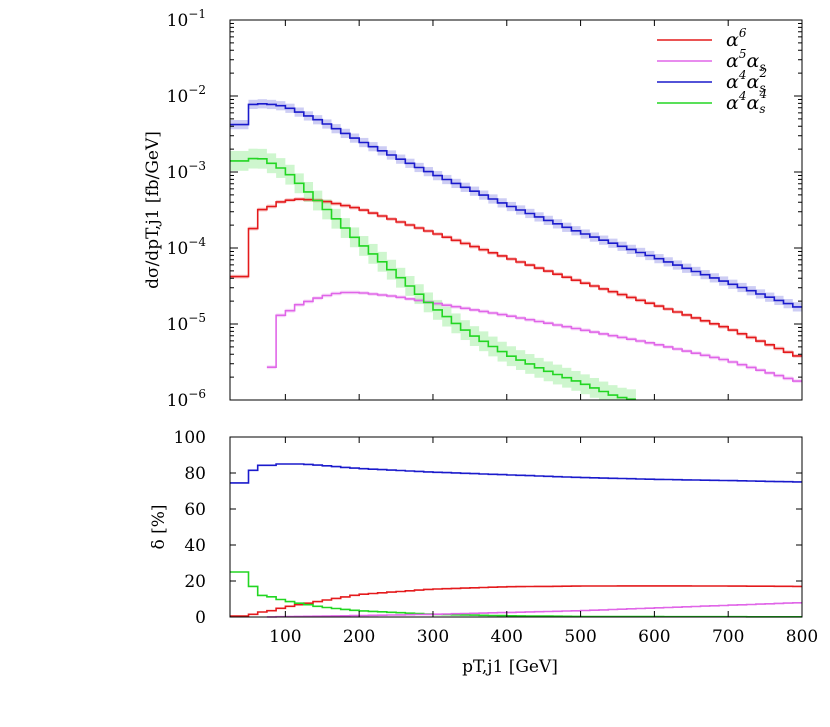 Image resolution: width=830 pixels, height=727 pixels. What do you see at coordinates (802, 637) in the screenshot?
I see `xtick-label: 800` at bounding box center [802, 637].